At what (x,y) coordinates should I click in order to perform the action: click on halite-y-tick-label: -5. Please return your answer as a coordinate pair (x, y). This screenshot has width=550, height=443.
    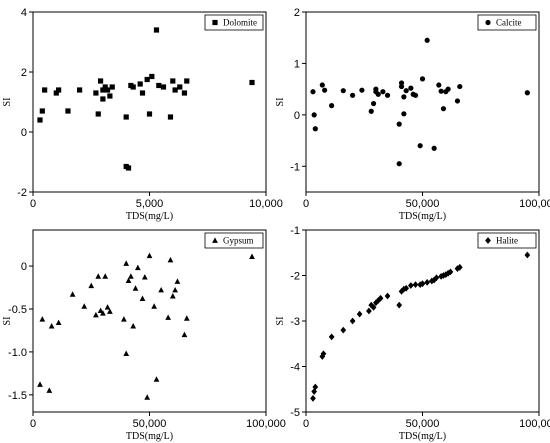
    Looking at the image, I should click on (295, 413).